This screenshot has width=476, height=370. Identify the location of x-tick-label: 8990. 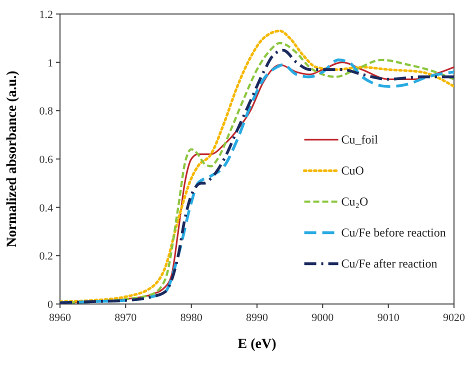
(257, 318).